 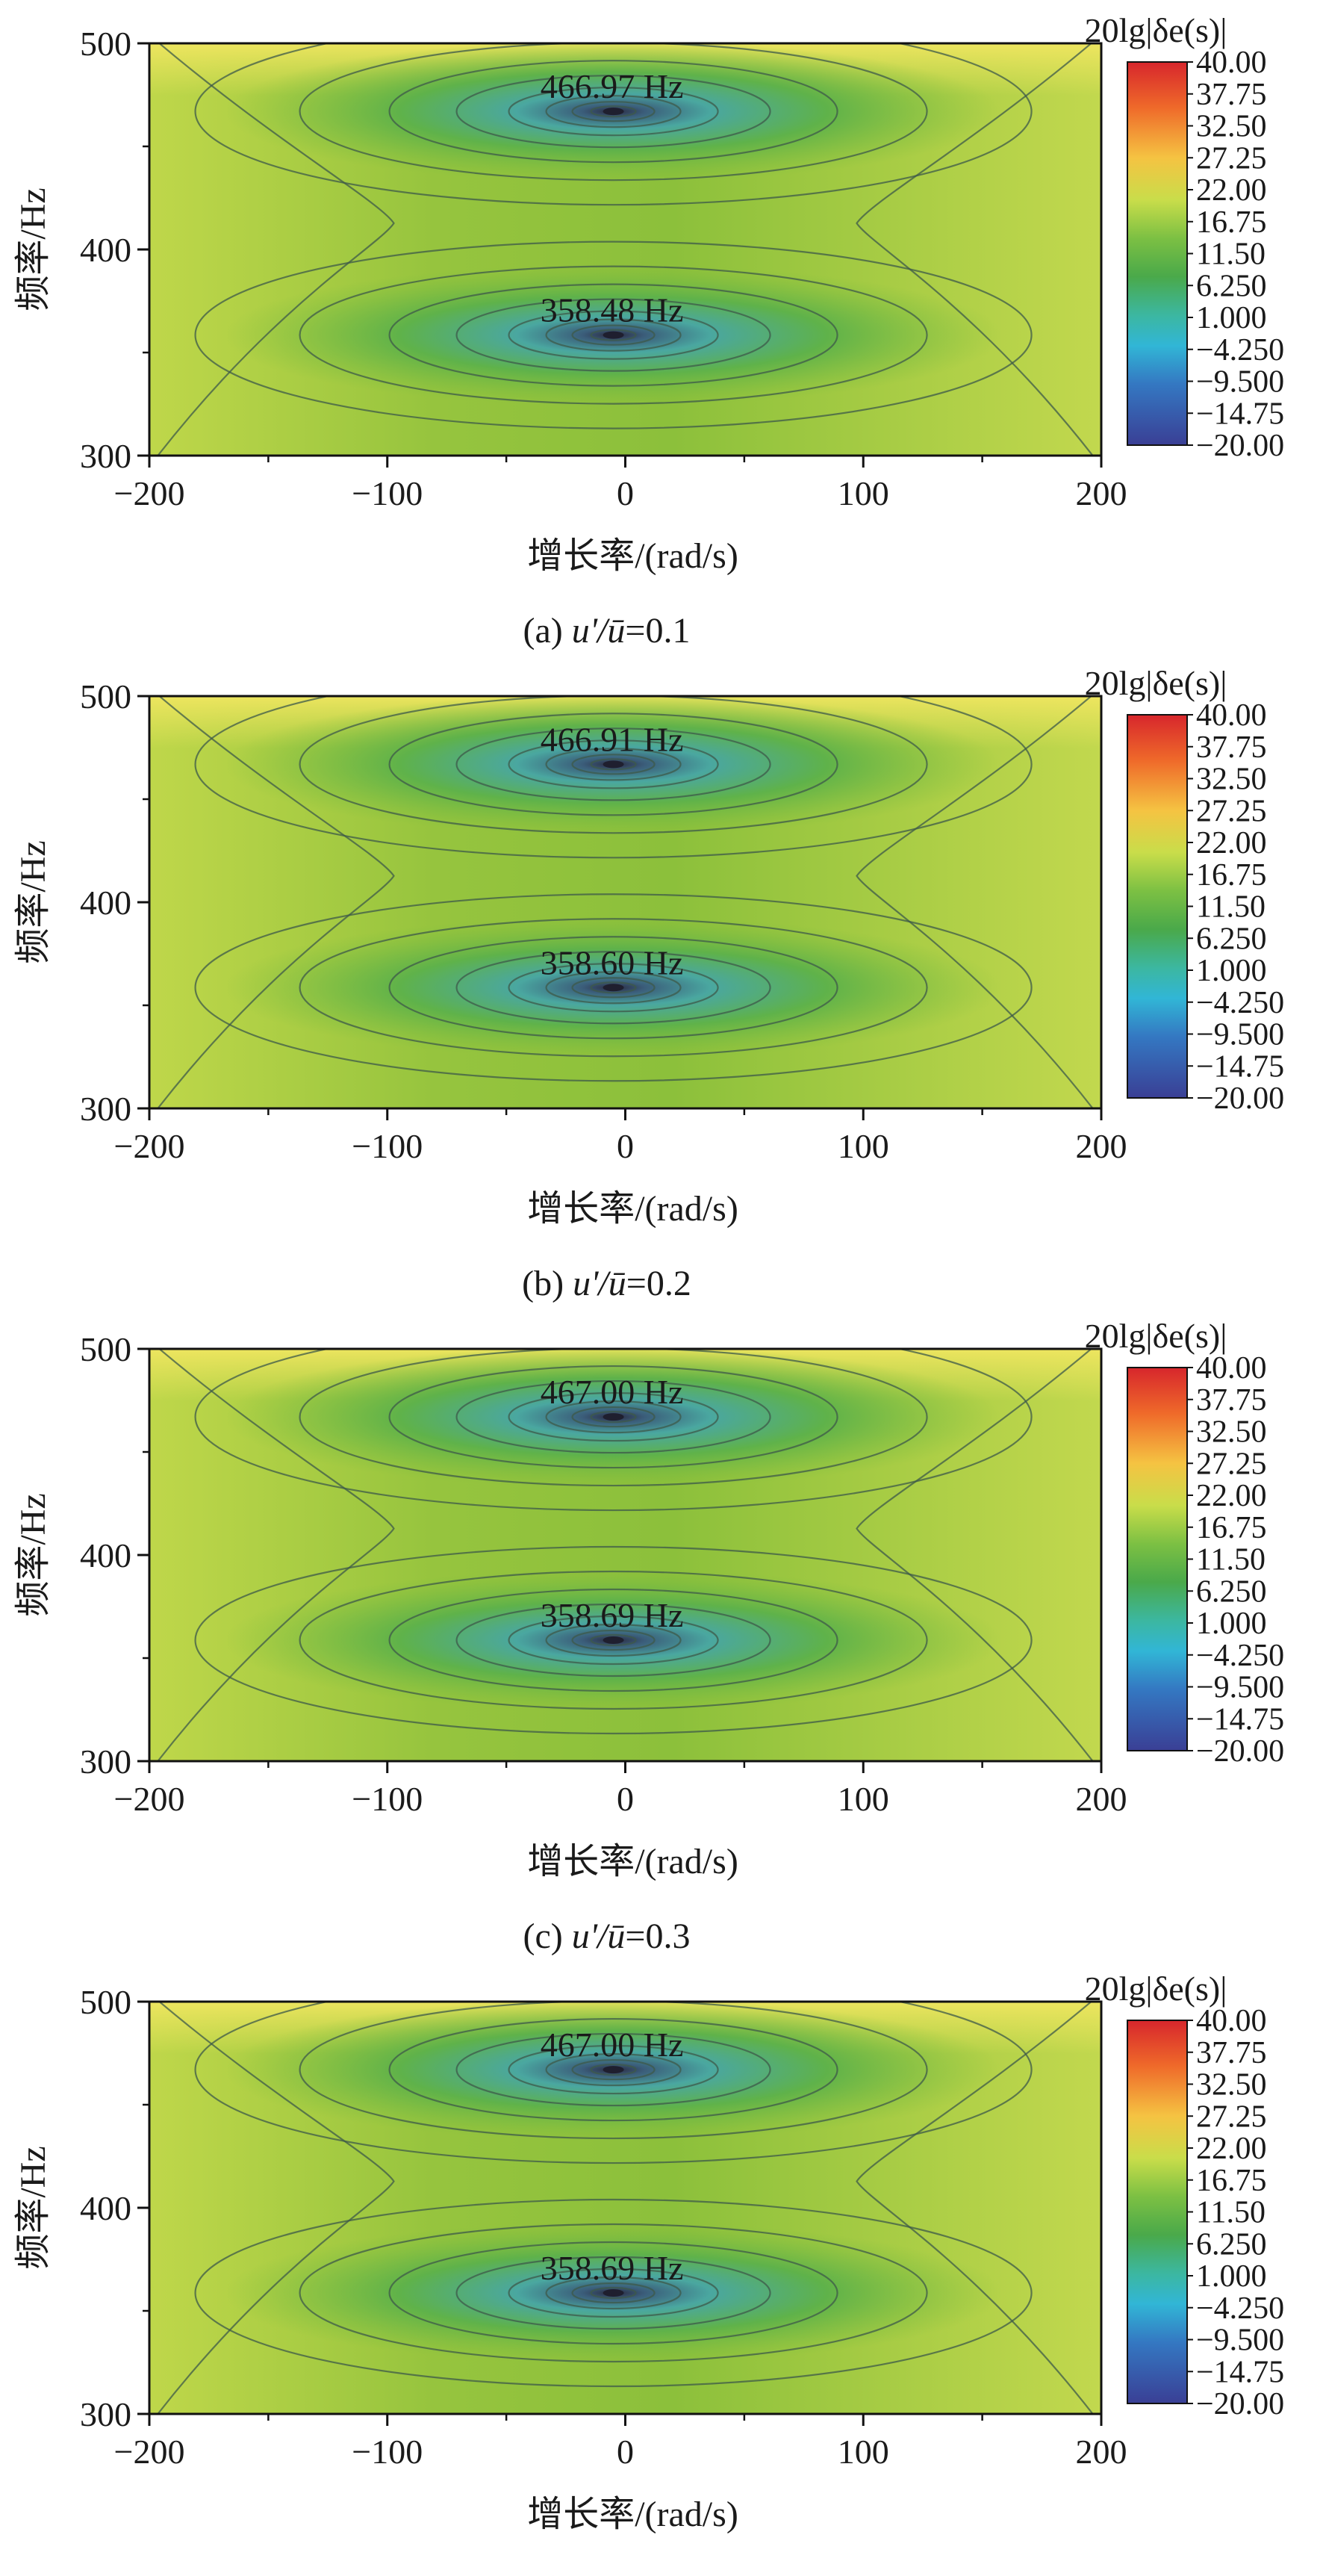 What do you see at coordinates (388, 1146) in the screenshot?
I see `x-tick-label: −100` at bounding box center [388, 1146].